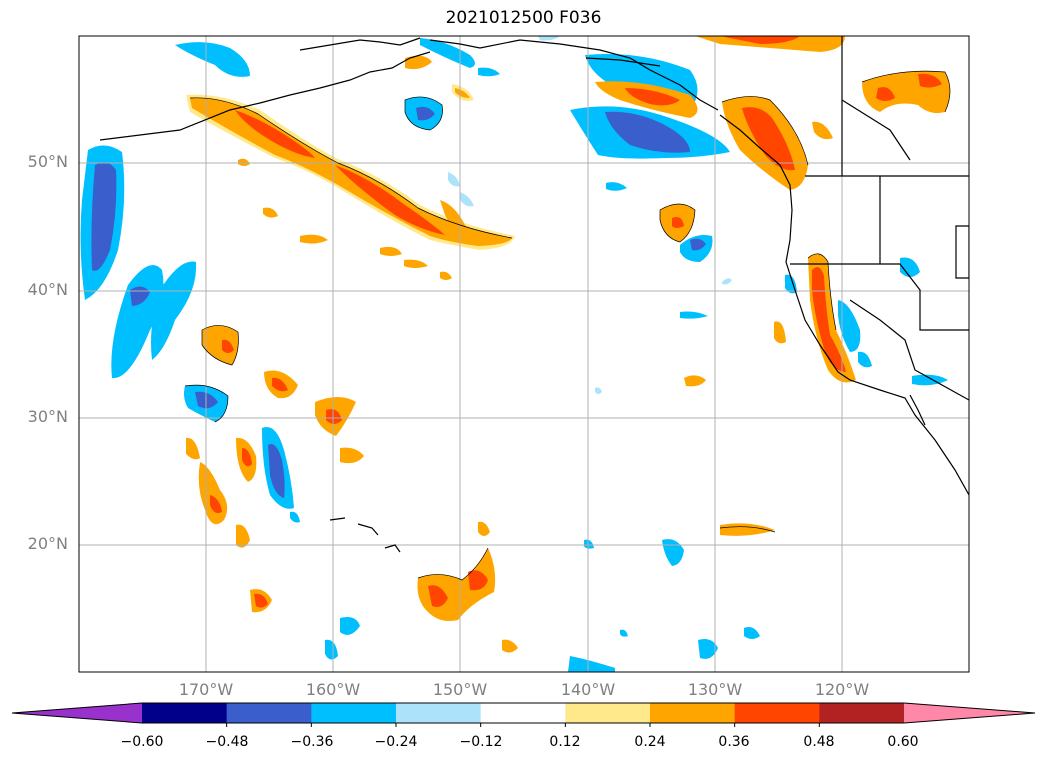 The height and width of the screenshot is (763, 1047). What do you see at coordinates (77, 713) in the screenshot?
I see `colorbar-extend-min` at bounding box center [77, 713].